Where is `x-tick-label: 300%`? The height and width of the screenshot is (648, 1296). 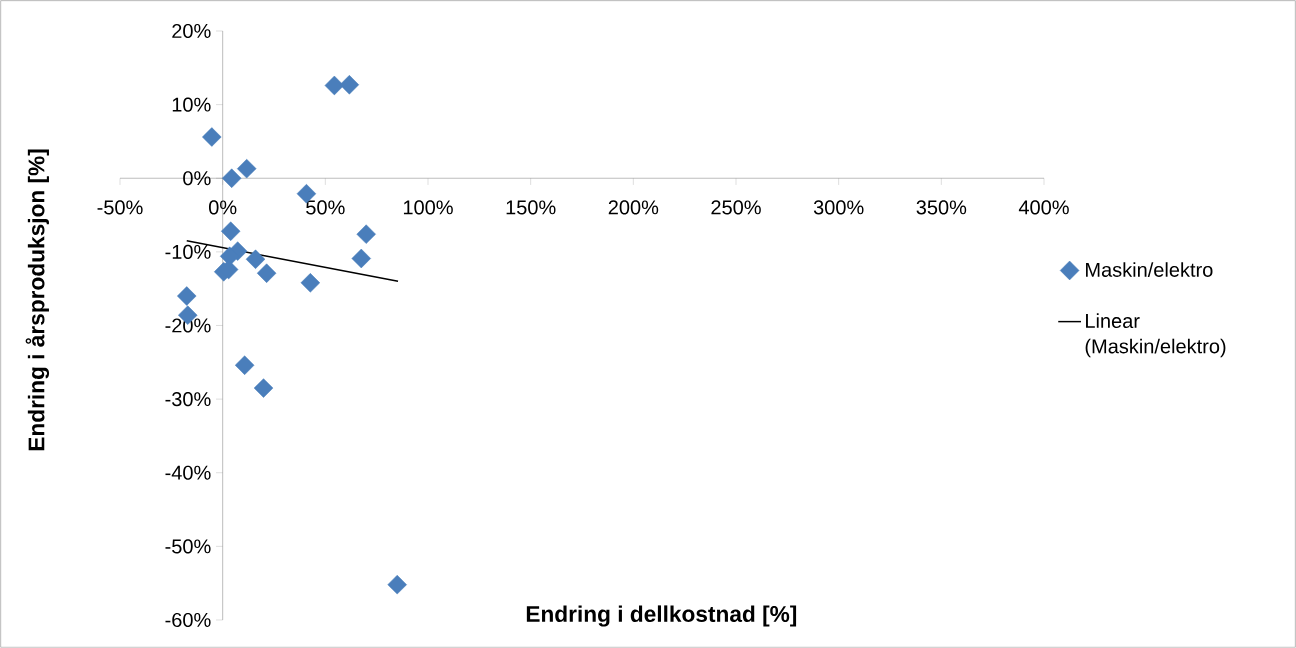
x-tick-label: 300% is located at coordinates (838, 207).